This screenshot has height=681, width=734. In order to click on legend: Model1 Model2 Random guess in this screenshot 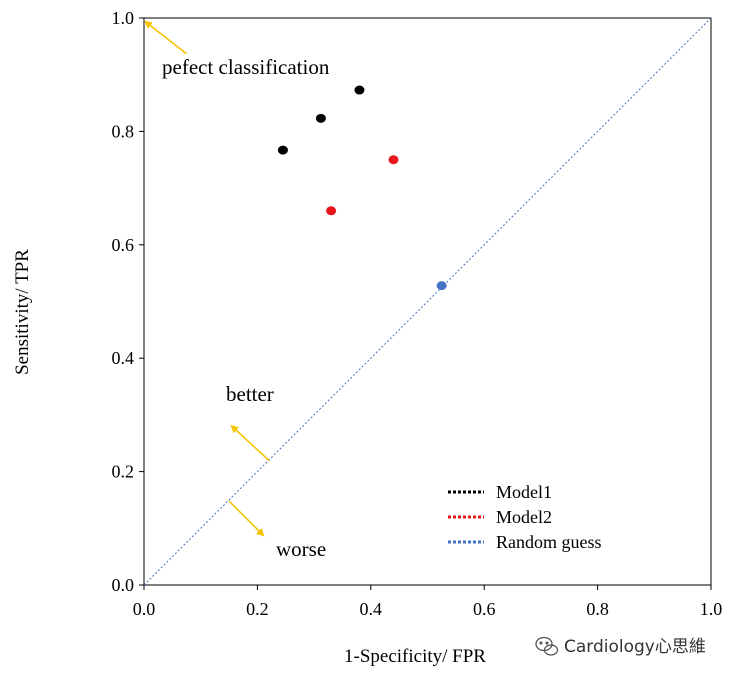, I will do `click(525, 517)`.